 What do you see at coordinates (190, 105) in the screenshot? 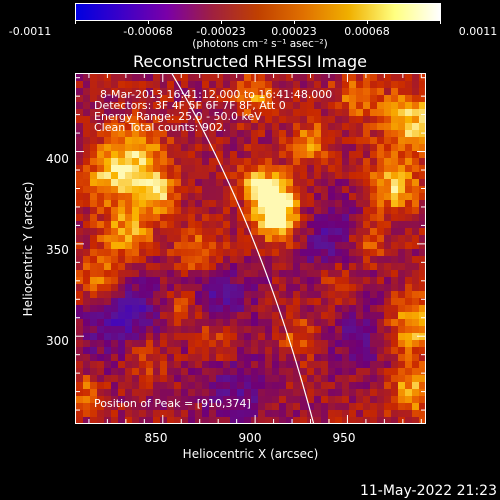
I see `detectors-annotation: Detectors: 3F 4F 5F 6F 7F 8F, Att 0` at bounding box center [190, 105].